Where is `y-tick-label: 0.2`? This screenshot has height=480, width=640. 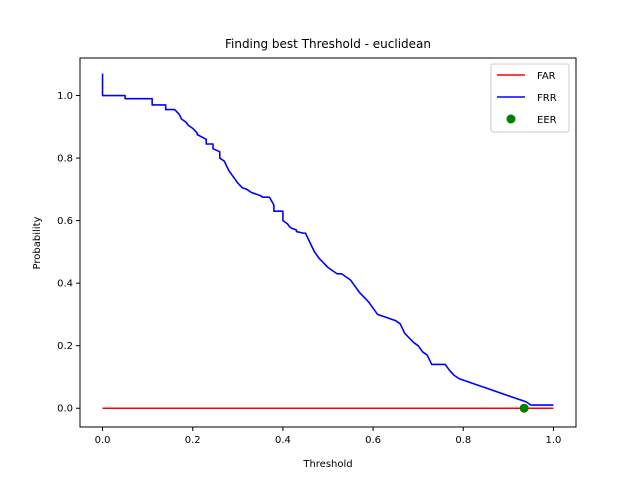 y-tick-label: 0.2 is located at coordinates (65, 346).